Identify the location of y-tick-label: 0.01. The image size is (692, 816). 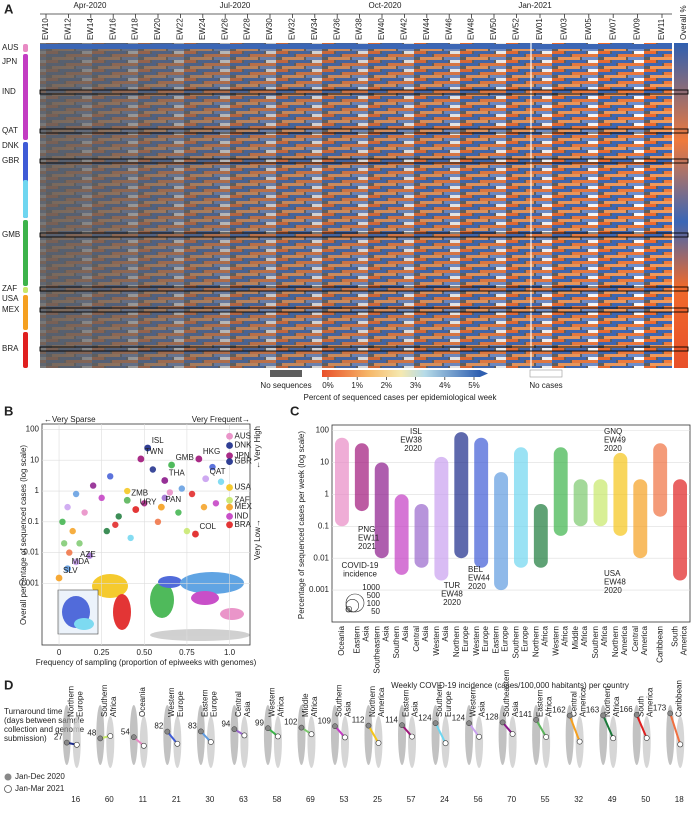
(31, 552).